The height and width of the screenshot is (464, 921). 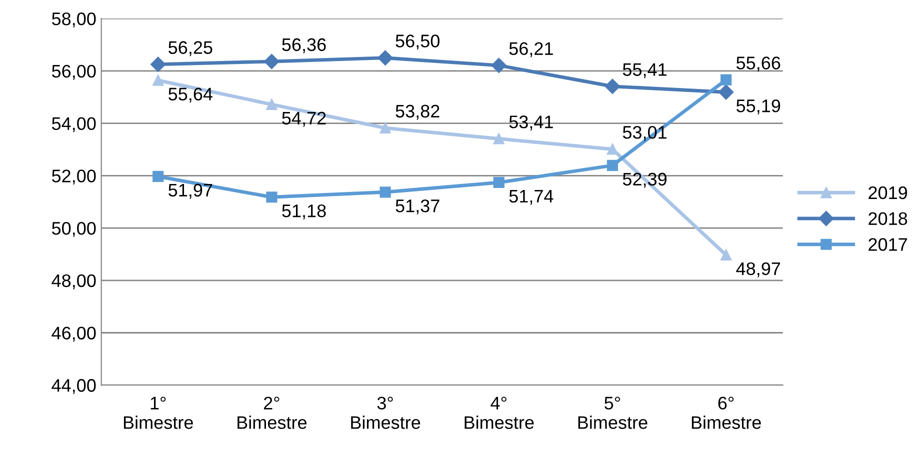 I want to click on data-label: 51,74, so click(x=531, y=197).